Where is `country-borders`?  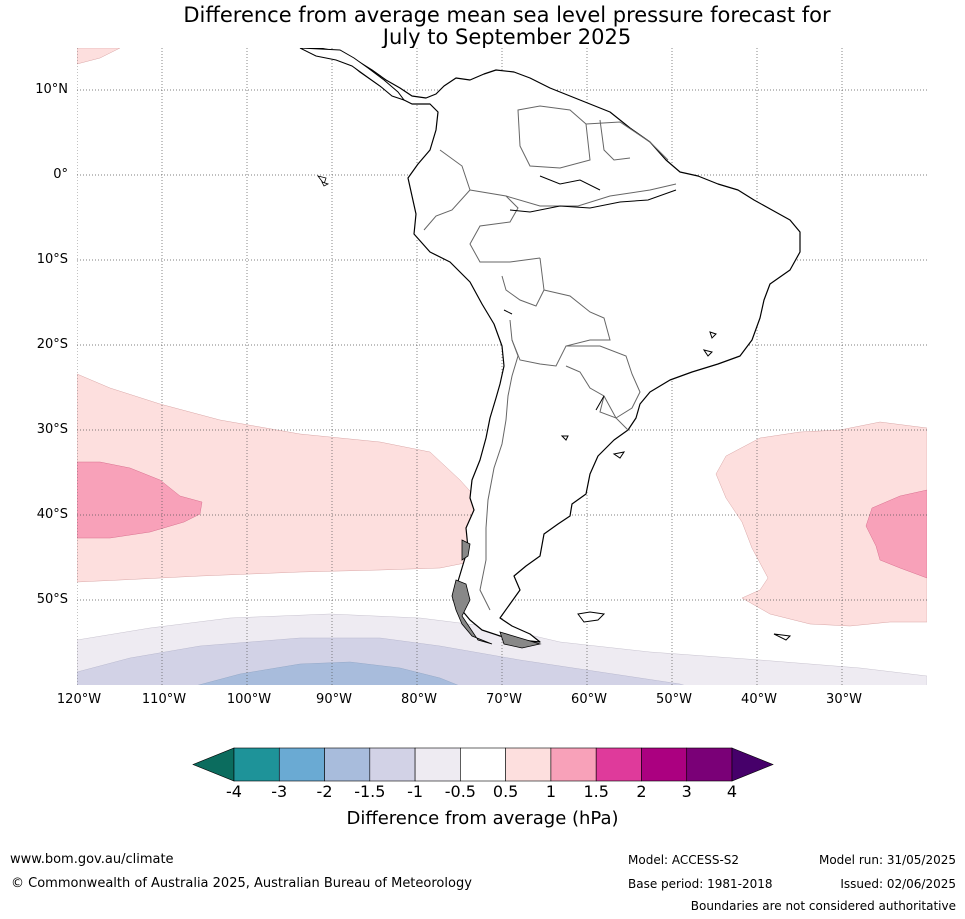
country-borders is located at coordinates (550, 358).